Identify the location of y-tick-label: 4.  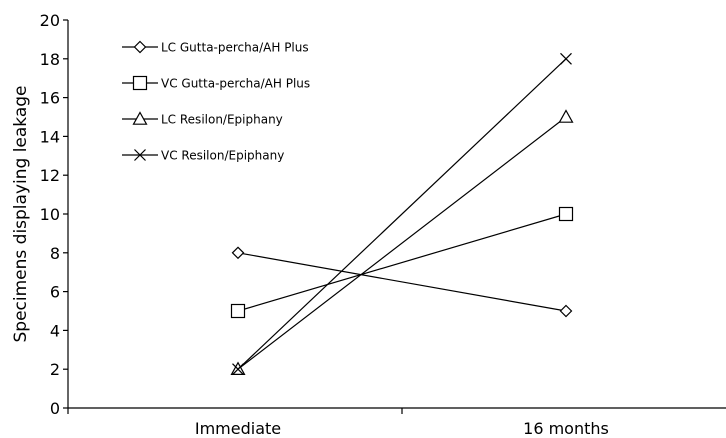
(55, 330).